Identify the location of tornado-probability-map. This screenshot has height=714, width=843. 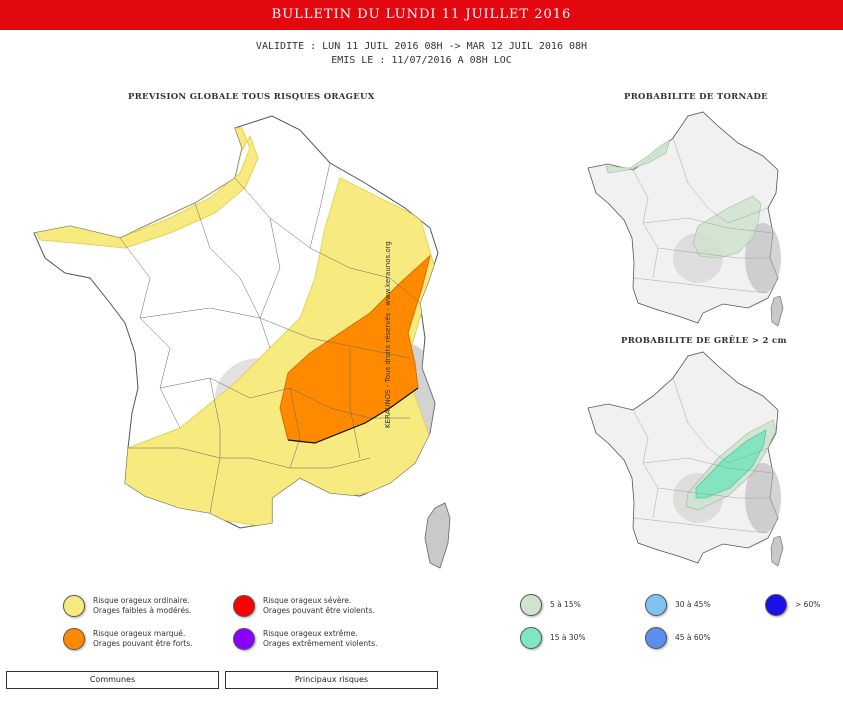
(683, 220).